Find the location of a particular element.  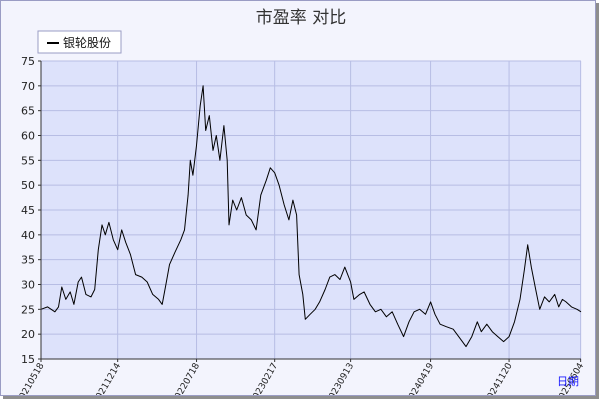

y-tick-labels: 15 20 25 30 35 40 45 50 55 60 65 70 75 is located at coordinates (28, 210).